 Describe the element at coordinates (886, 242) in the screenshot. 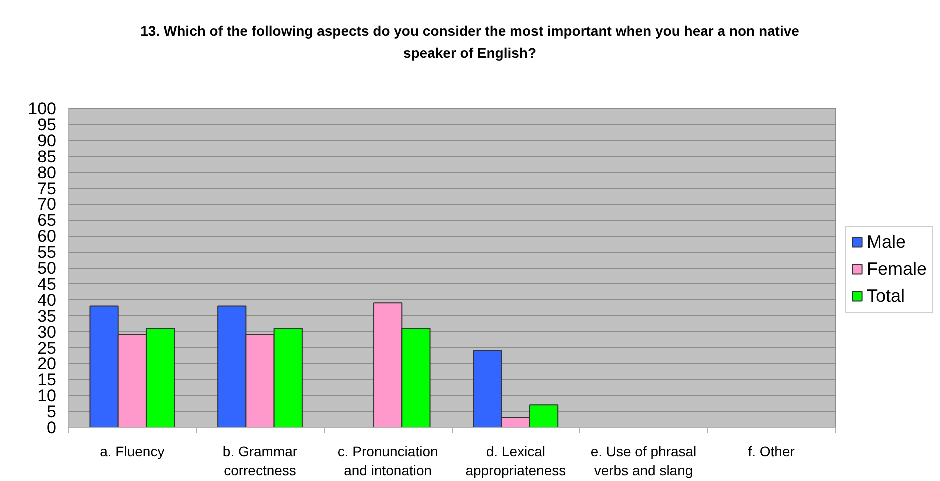

I see `legend-label: Male` at that location.